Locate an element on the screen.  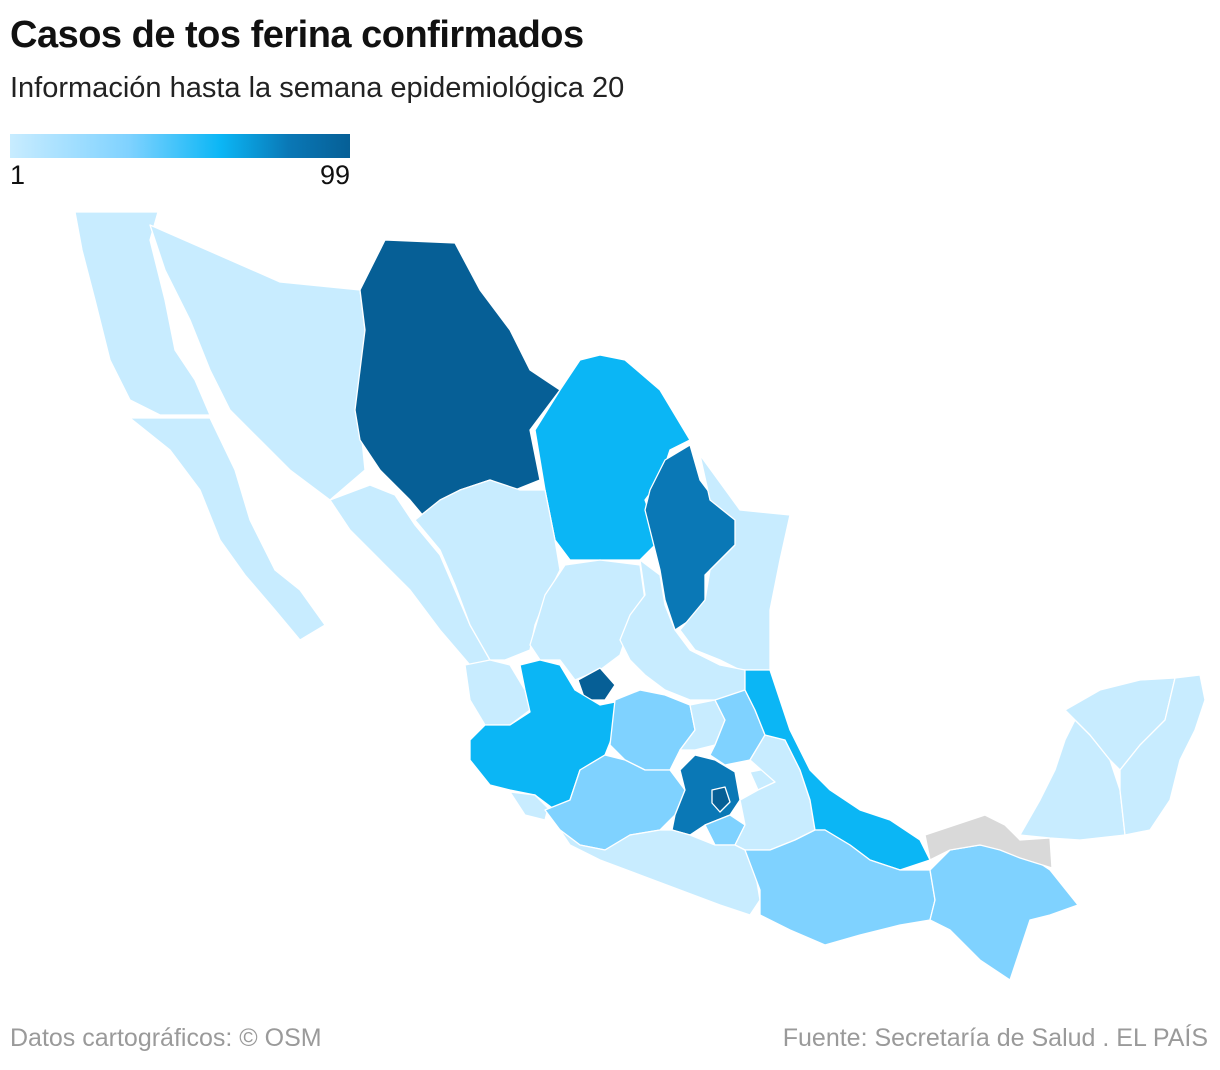
state-chihuahua is located at coordinates (457, 385).